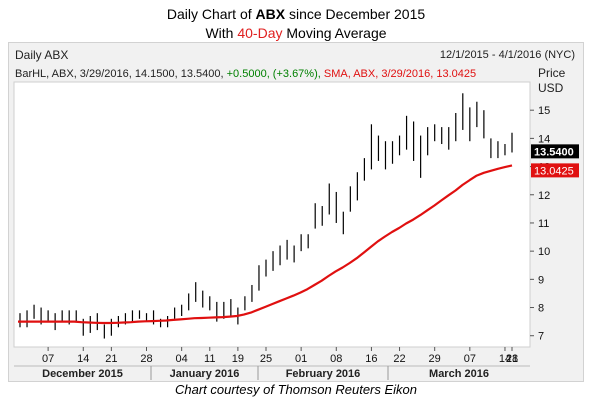 The height and width of the screenshot is (414, 592). What do you see at coordinates (543, 224) in the screenshot?
I see `y-tick-label: 11` at bounding box center [543, 224].